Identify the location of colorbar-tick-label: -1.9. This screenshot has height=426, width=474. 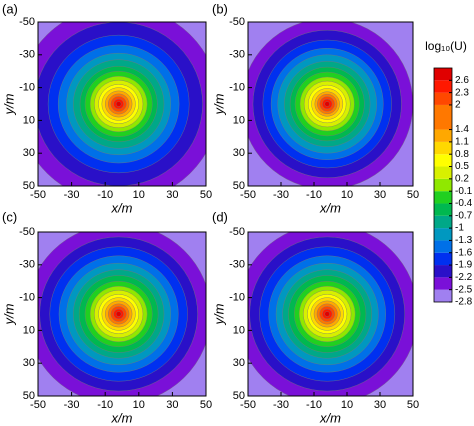
(464, 265).